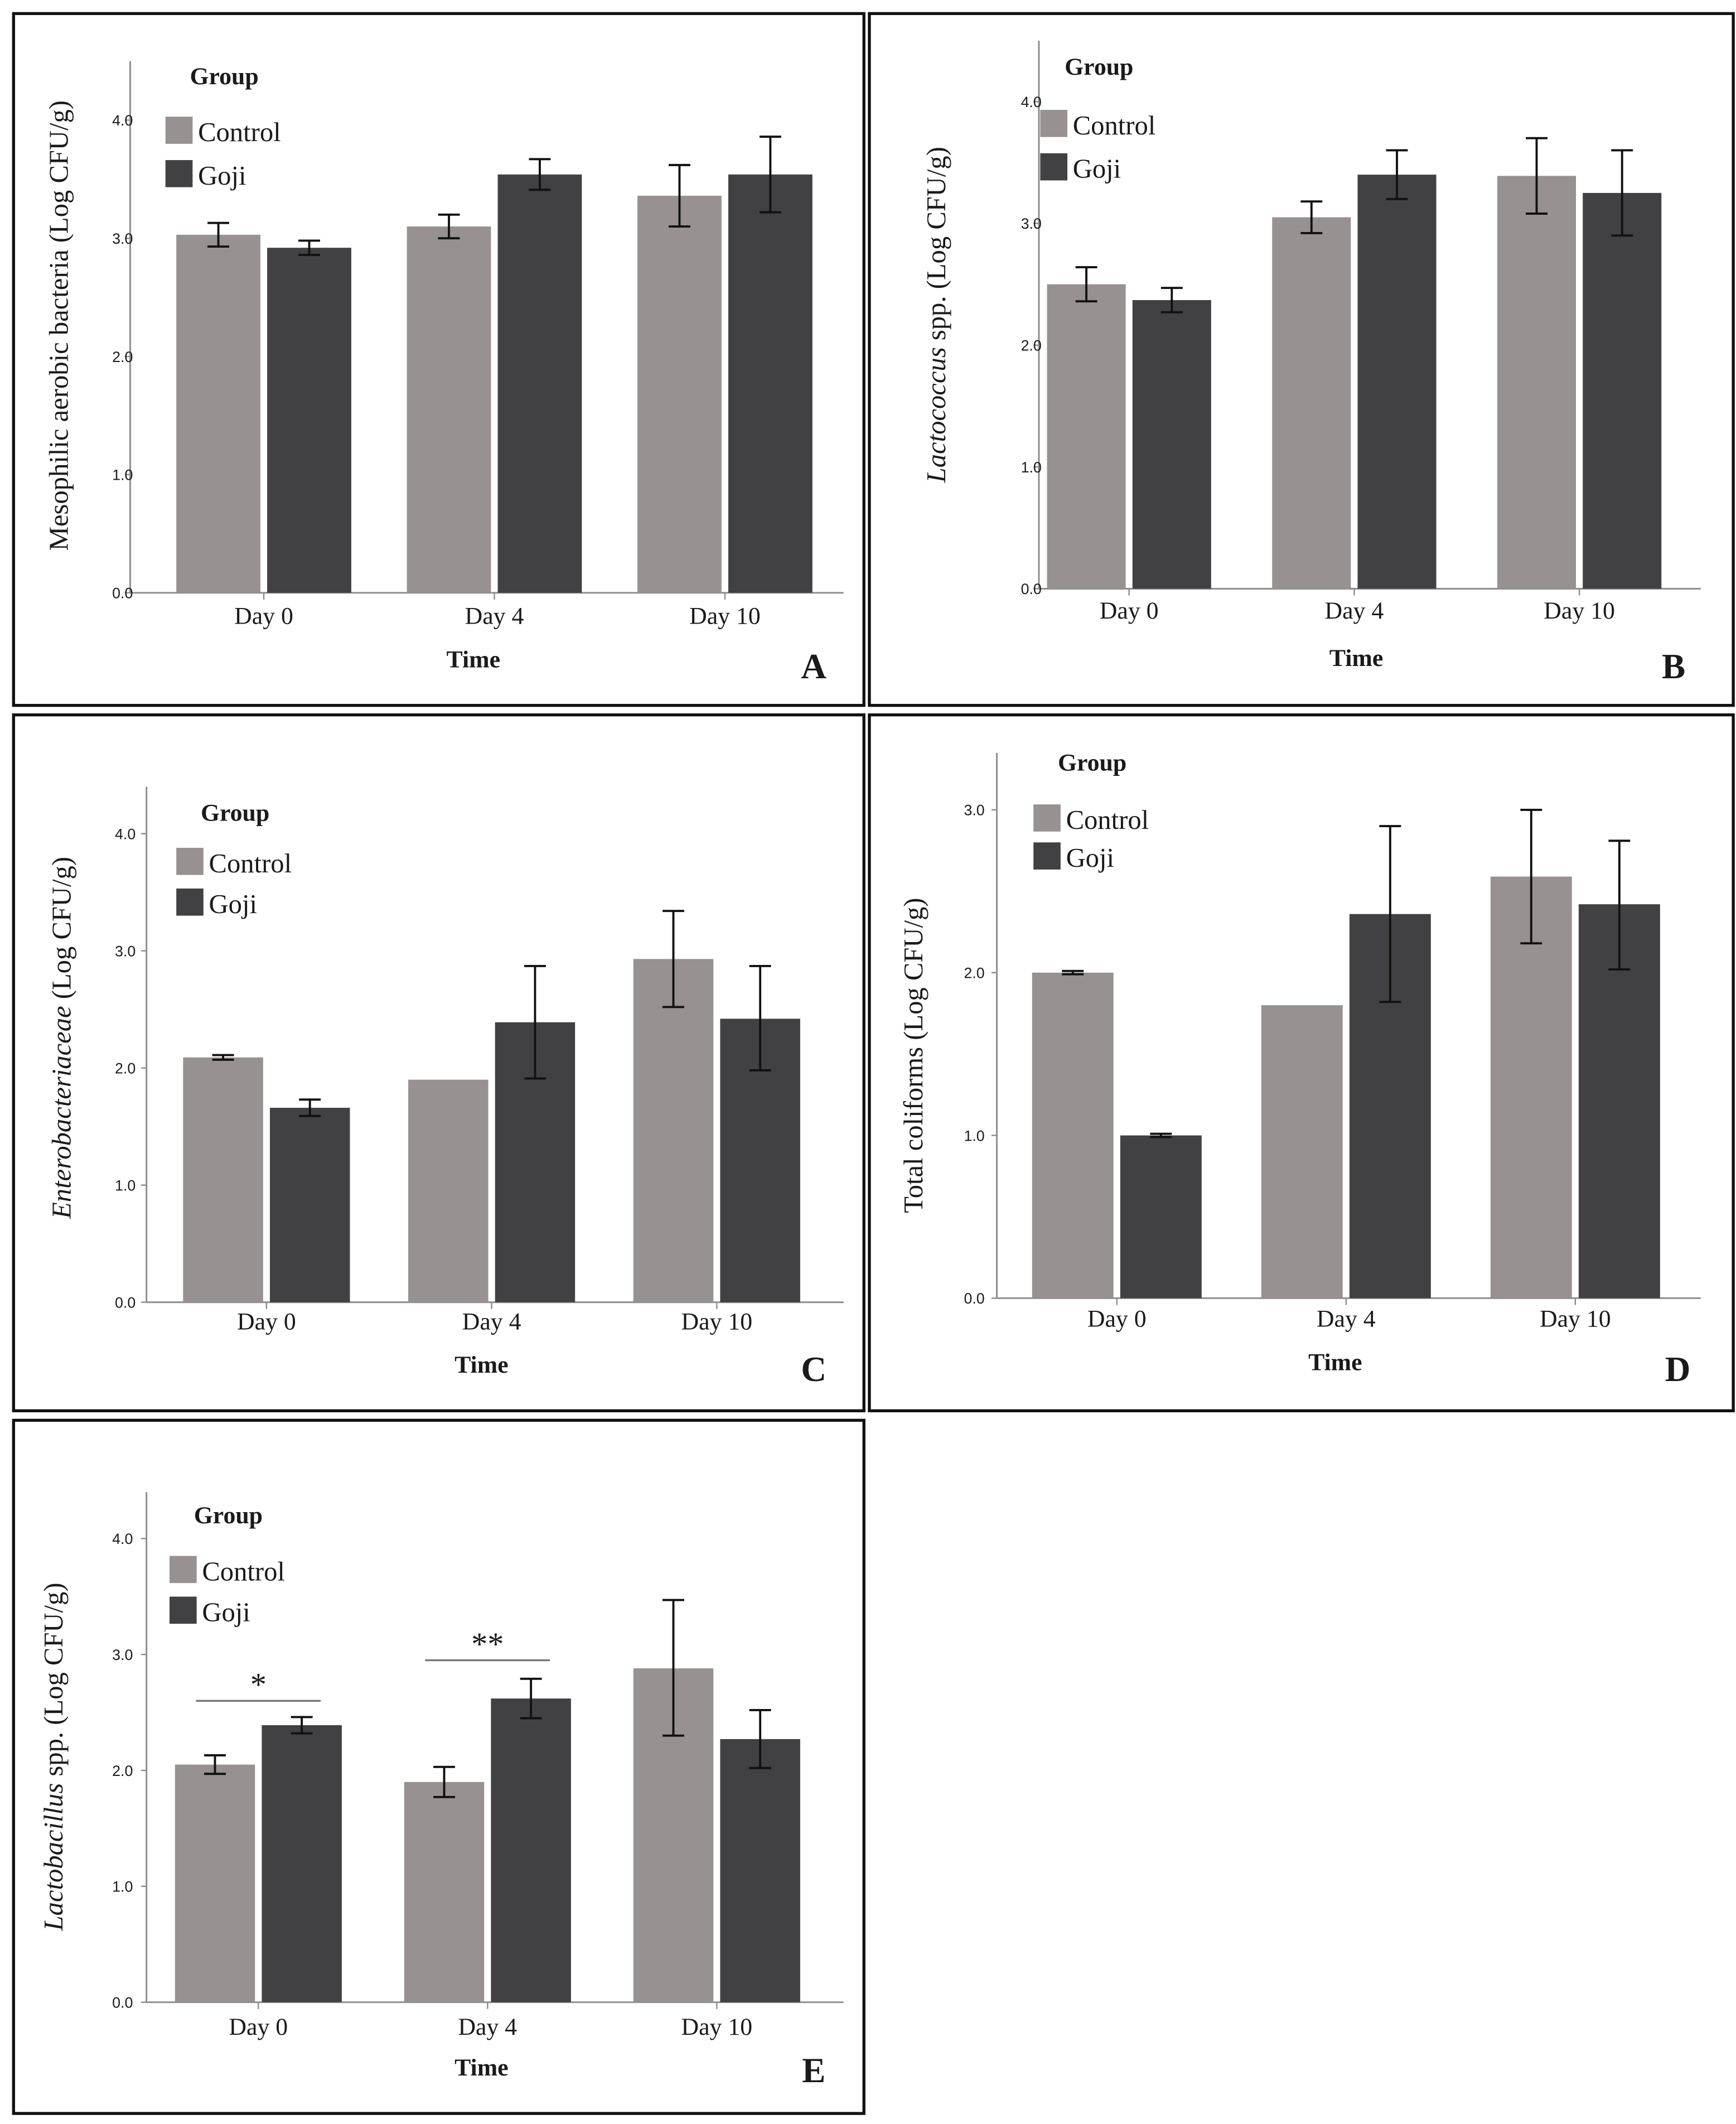  I want to click on significance-label: *, so click(259, 1685).